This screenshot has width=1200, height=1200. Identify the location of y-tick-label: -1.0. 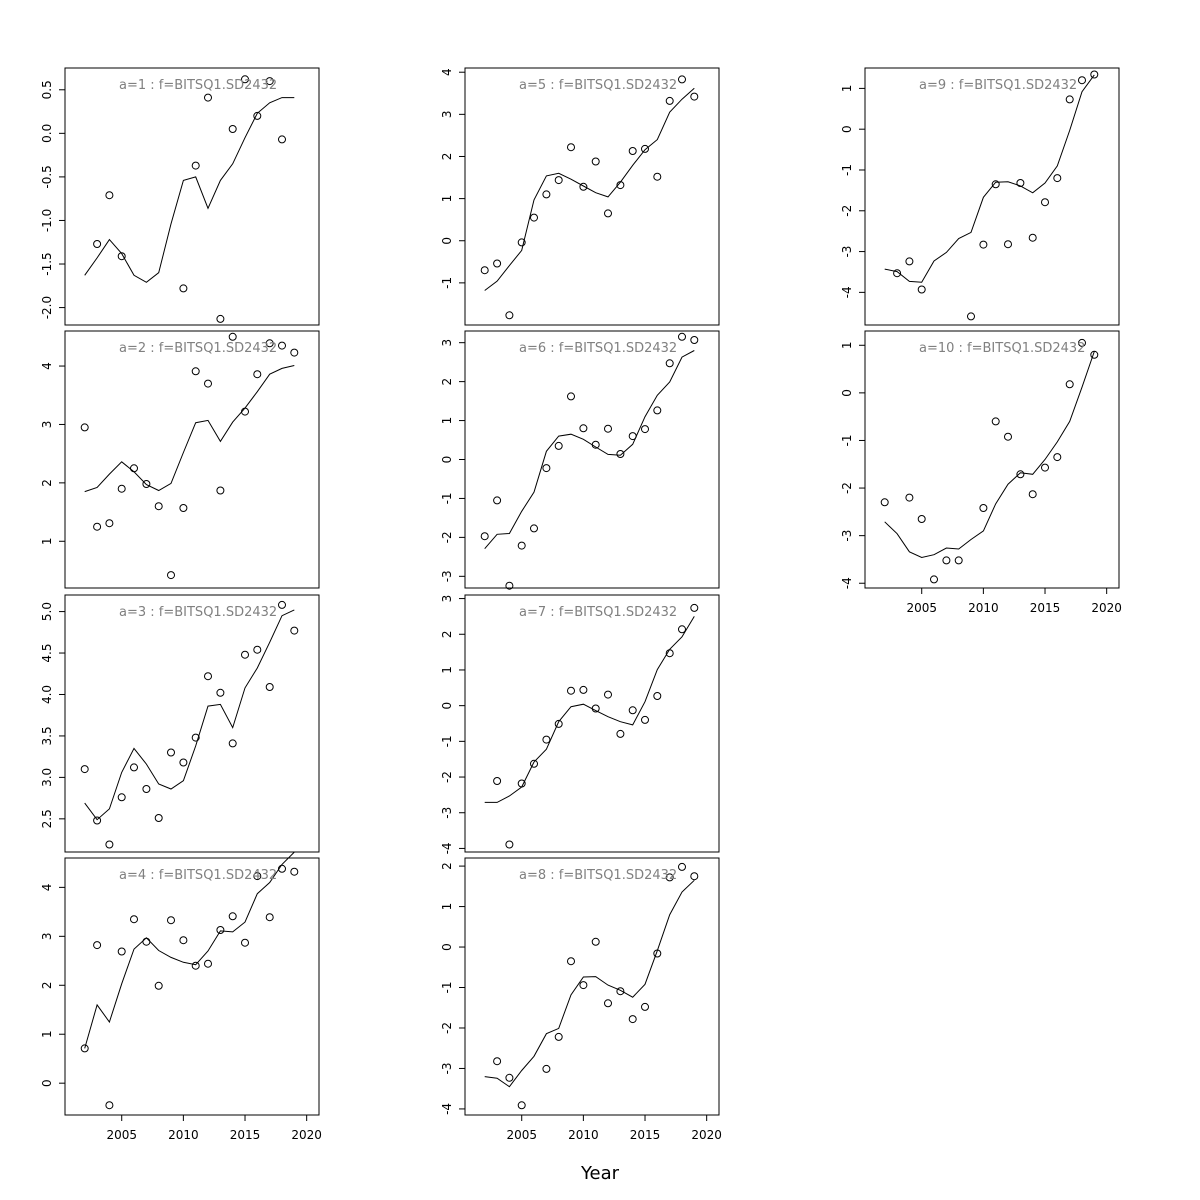
(47, 220).